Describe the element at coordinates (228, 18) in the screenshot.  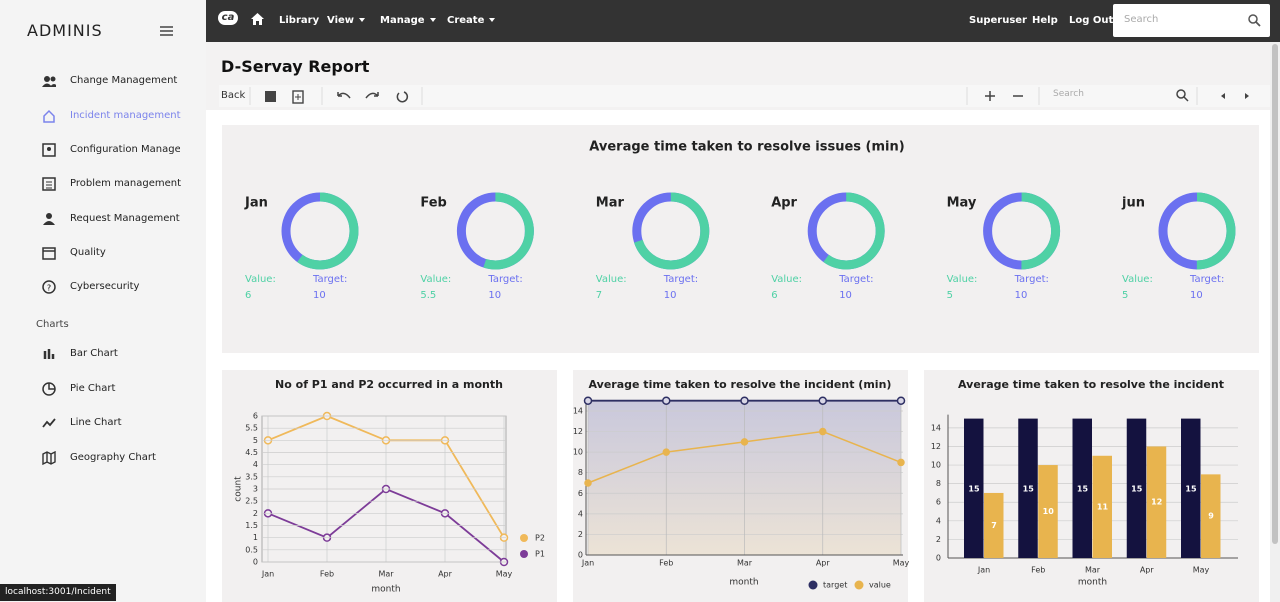
I see `logo: ca` at that location.